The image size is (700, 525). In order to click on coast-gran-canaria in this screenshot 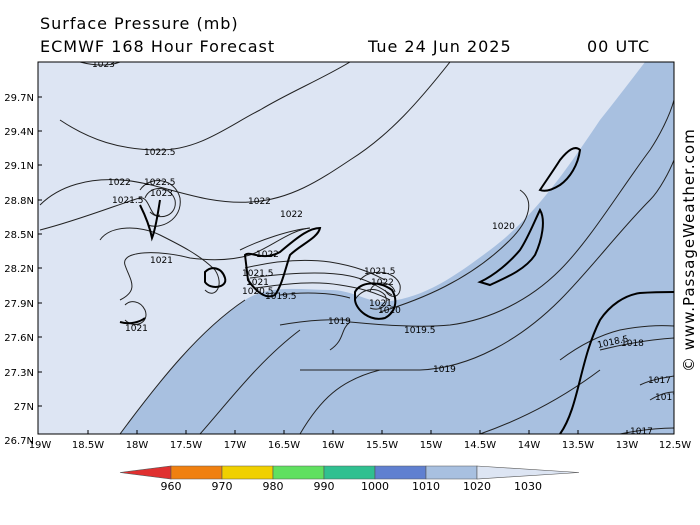, I will do `click(375, 301)`.